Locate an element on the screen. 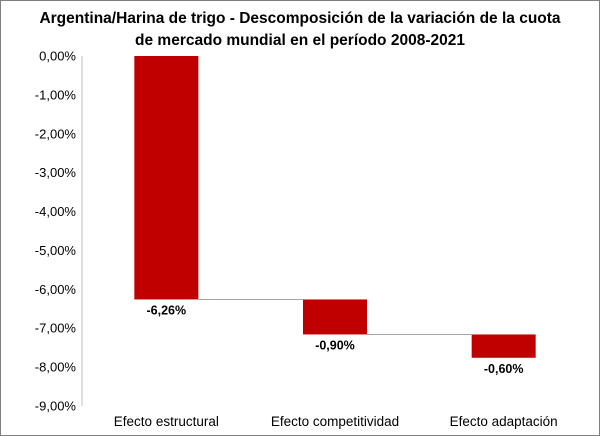  y-tick-label: -8,00% is located at coordinates (56, 367).